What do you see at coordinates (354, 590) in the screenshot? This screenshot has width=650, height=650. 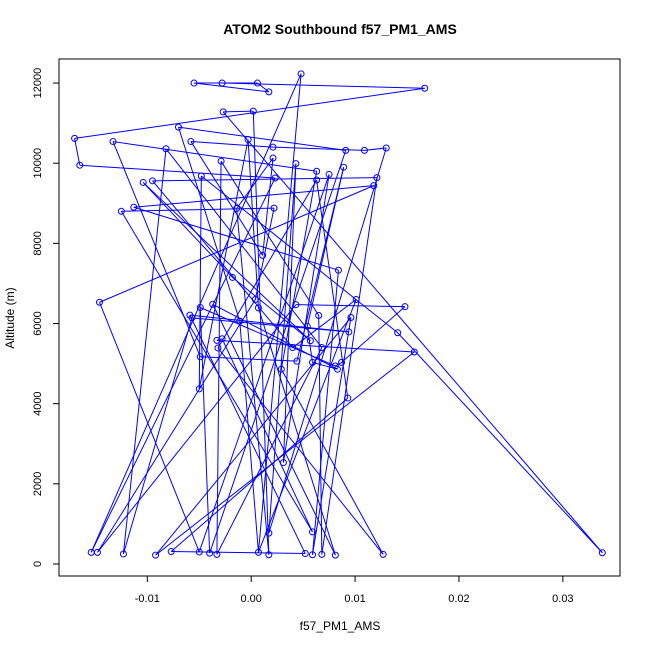 I see `x-axis: -0.01 0.00 0.01 0.02 0.03` at bounding box center [354, 590].